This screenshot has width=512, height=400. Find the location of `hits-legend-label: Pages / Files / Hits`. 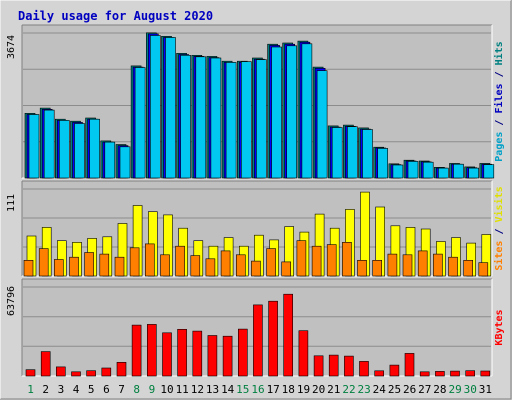

hits-legend-label: Pages / Files / Hits is located at coordinates (499, 101).